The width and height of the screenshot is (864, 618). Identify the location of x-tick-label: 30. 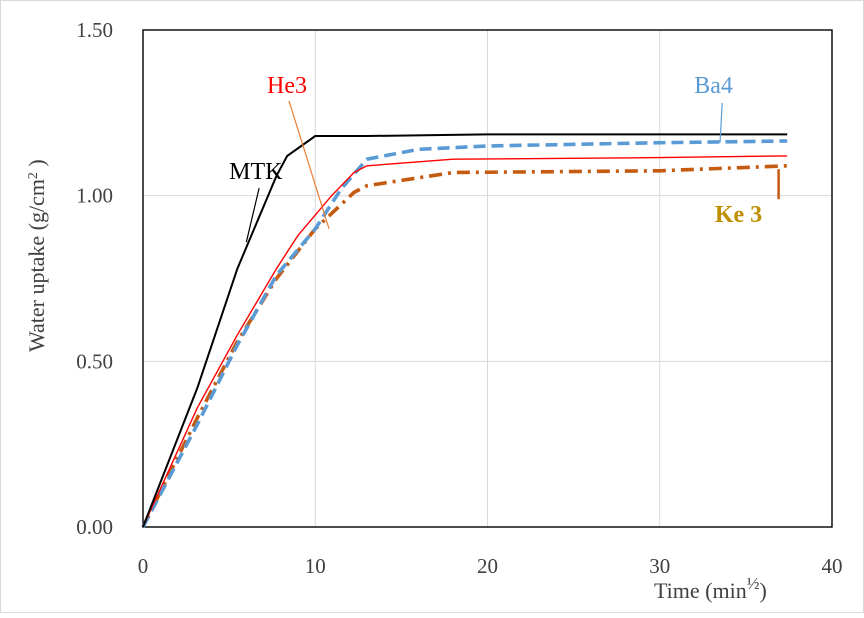
(659, 566).